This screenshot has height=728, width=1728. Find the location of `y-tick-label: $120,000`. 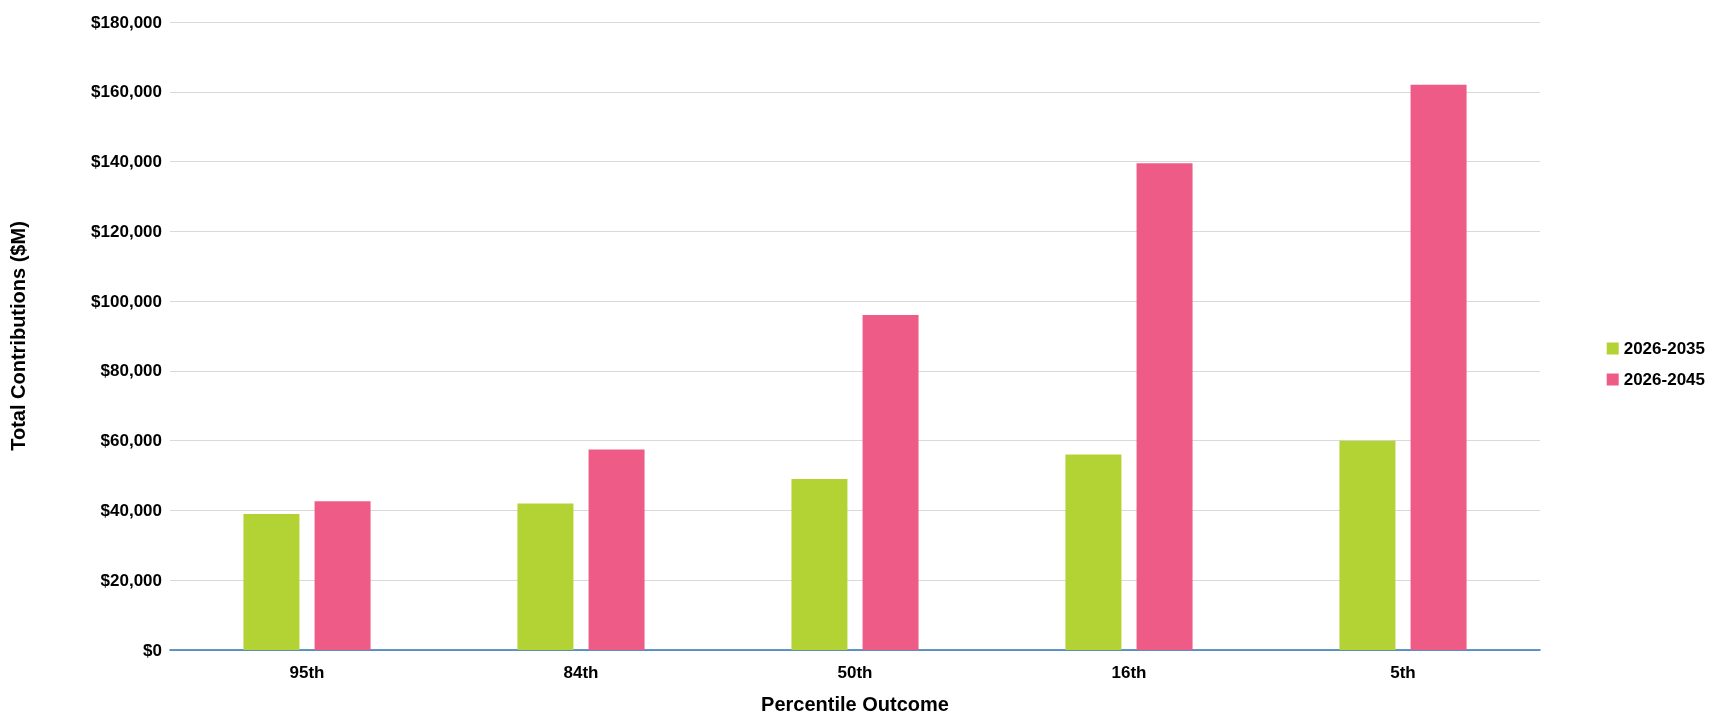

y-tick-label: $120,000 is located at coordinates (126, 231).